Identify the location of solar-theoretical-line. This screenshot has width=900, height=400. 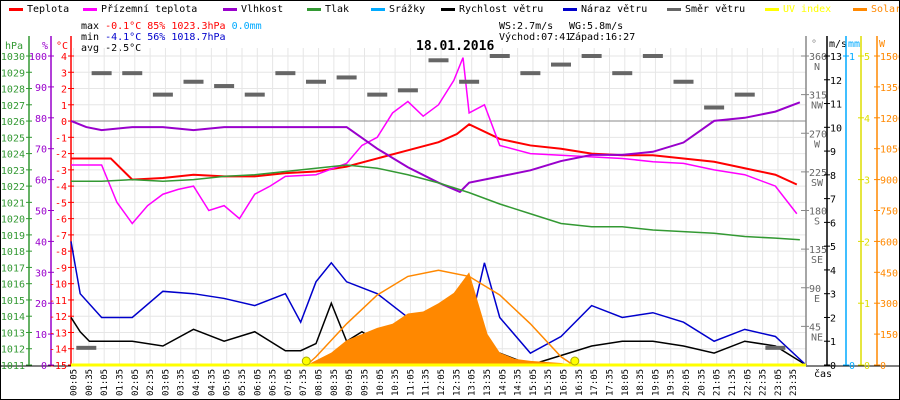
(440, 317).